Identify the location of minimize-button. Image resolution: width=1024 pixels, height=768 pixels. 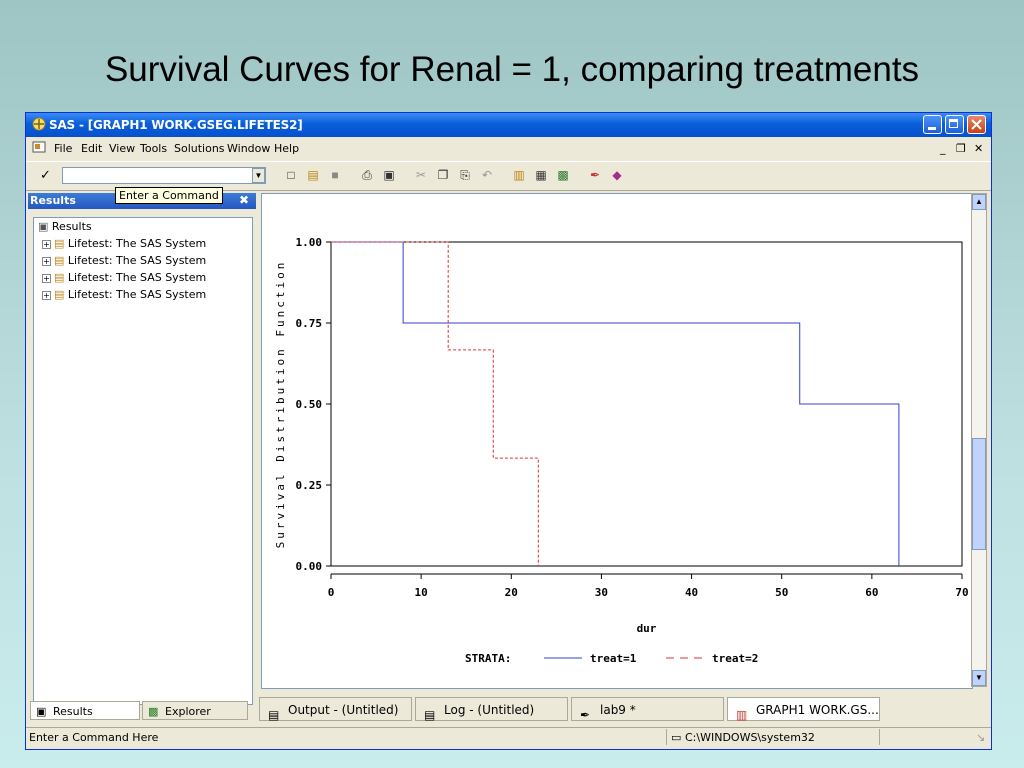
(932, 124).